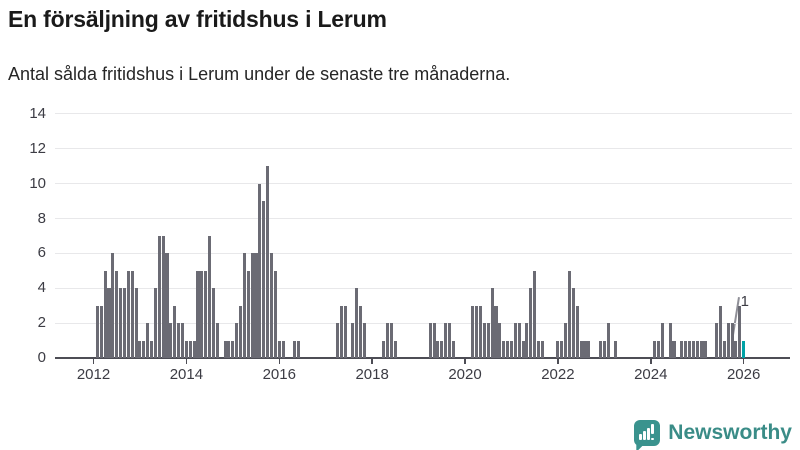  What do you see at coordinates (744, 349) in the screenshot?
I see `highlighted-bar` at bounding box center [744, 349].